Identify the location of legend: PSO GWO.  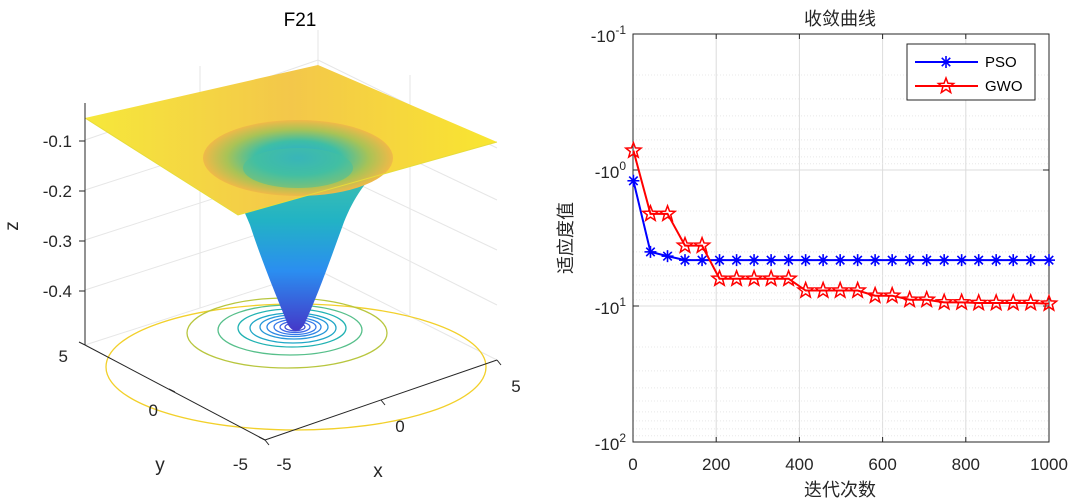
(971, 72).